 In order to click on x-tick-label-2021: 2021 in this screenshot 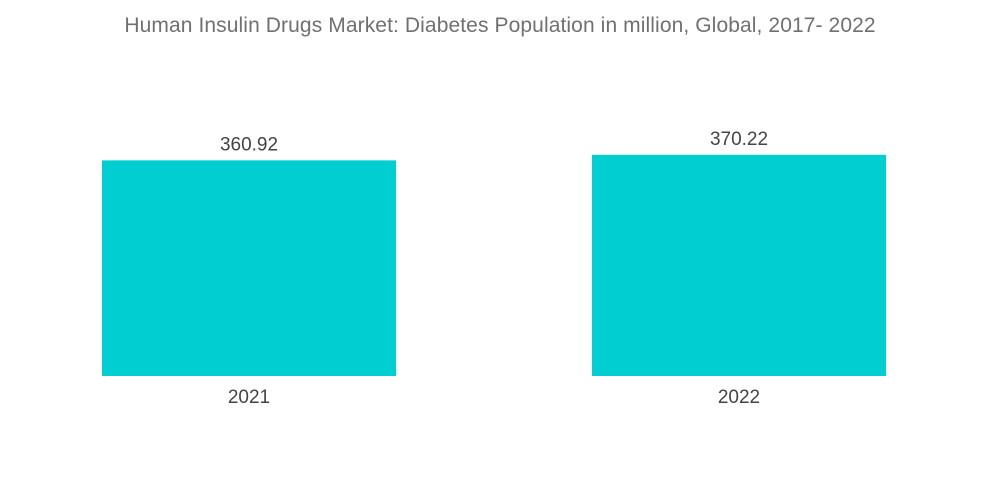, I will do `click(249, 397)`.